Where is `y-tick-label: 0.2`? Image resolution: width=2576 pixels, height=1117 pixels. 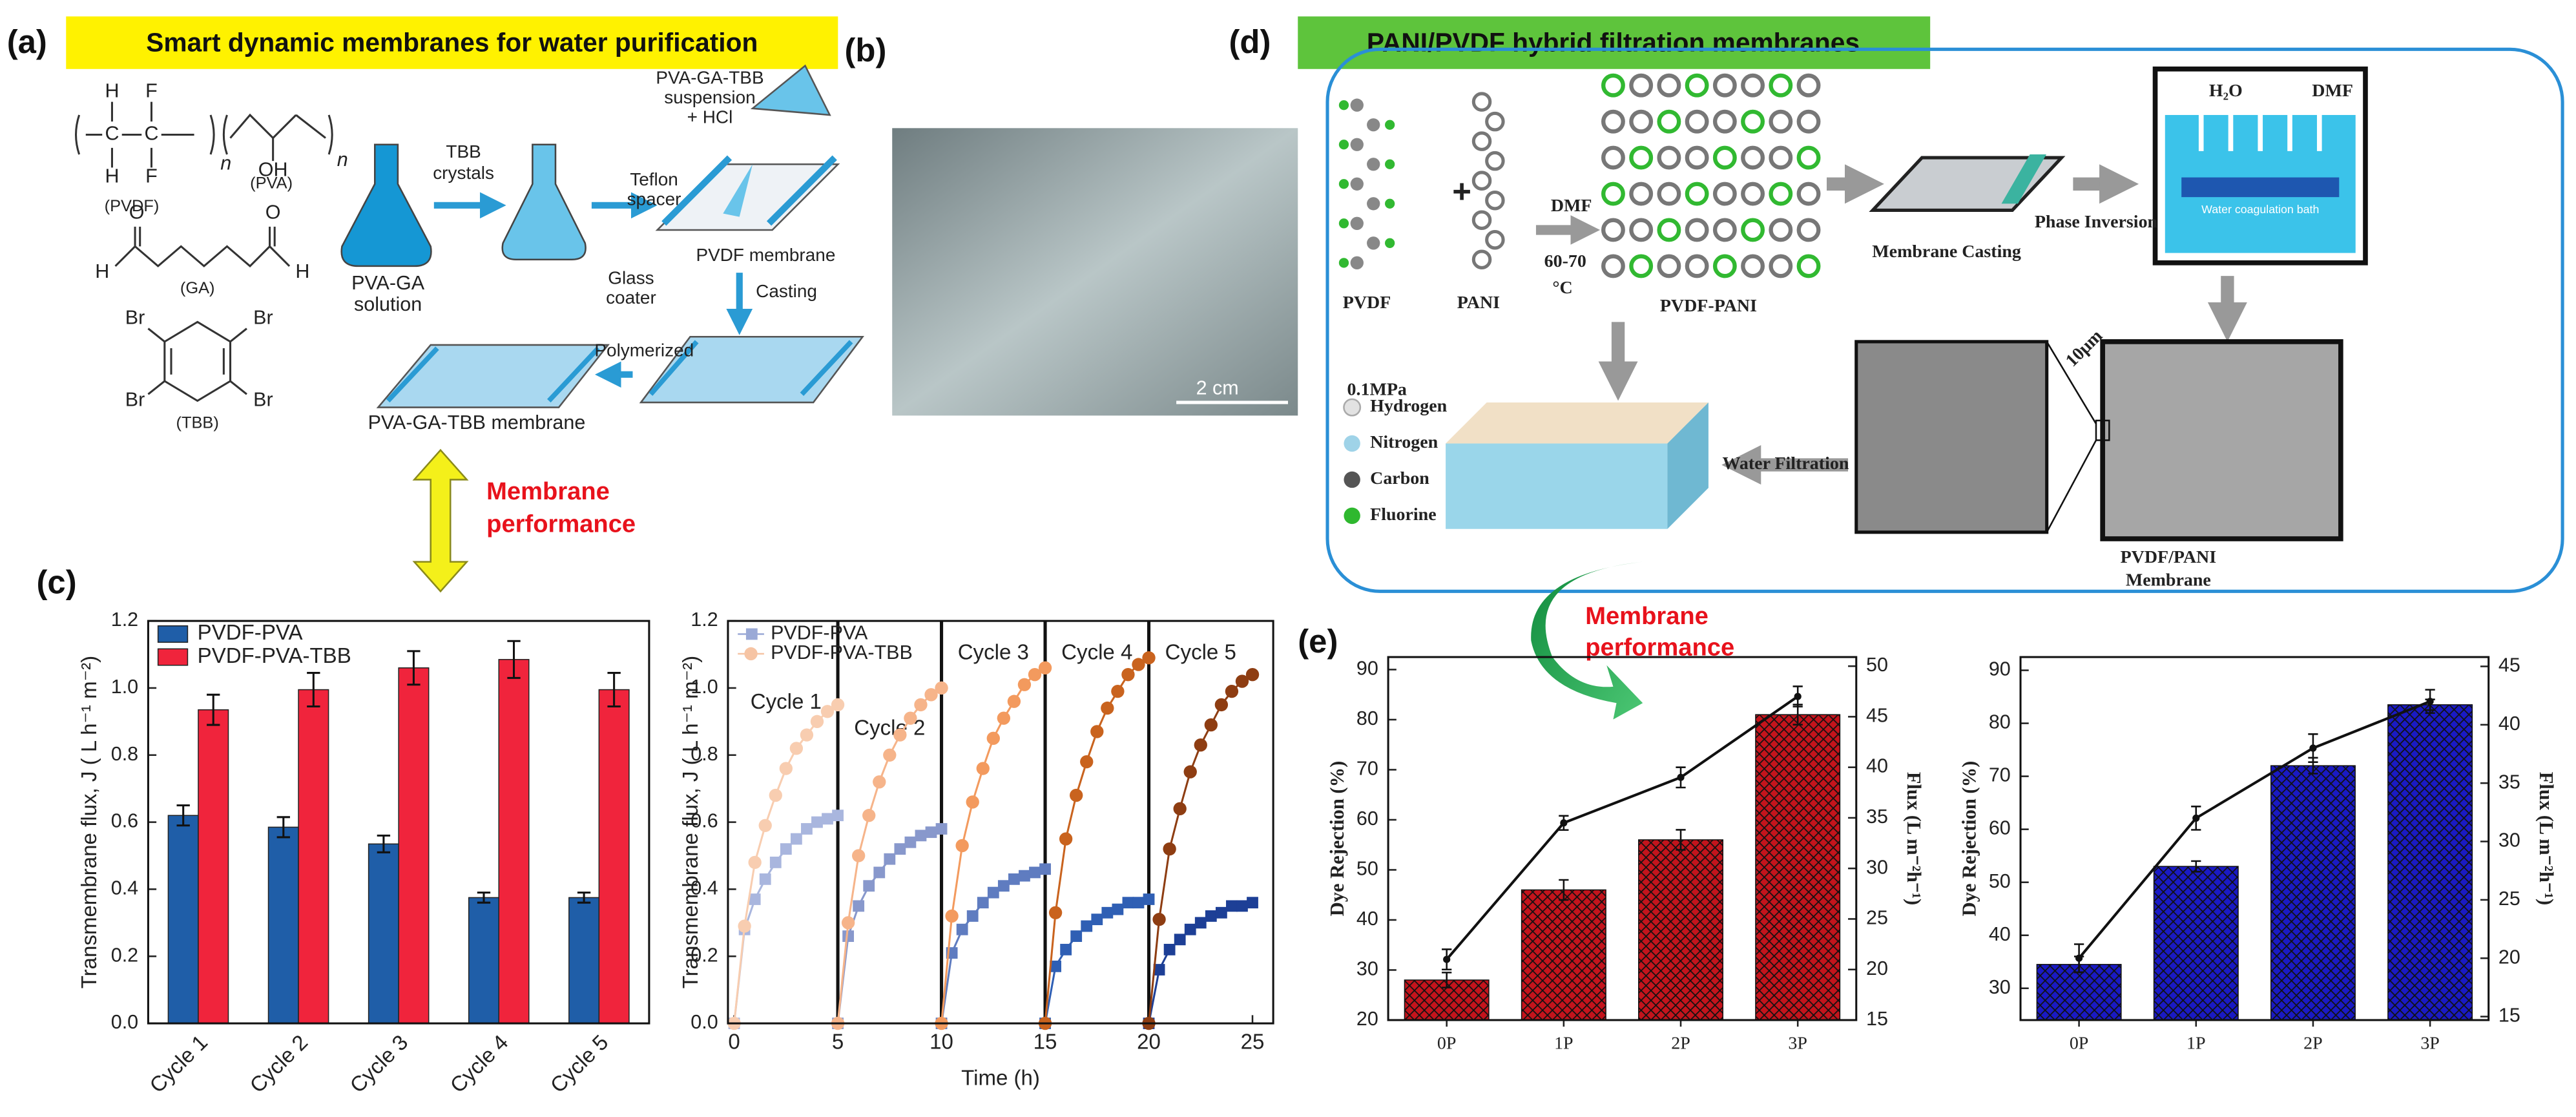
y-tick-label: 0.2 is located at coordinates (124, 955).